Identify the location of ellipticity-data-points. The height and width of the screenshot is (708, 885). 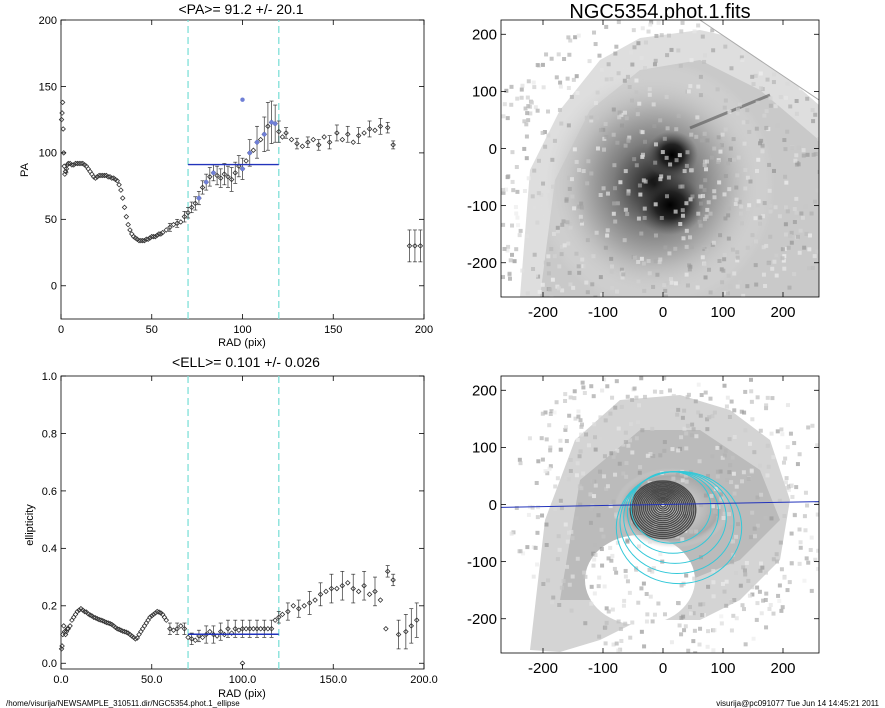
(239, 616).